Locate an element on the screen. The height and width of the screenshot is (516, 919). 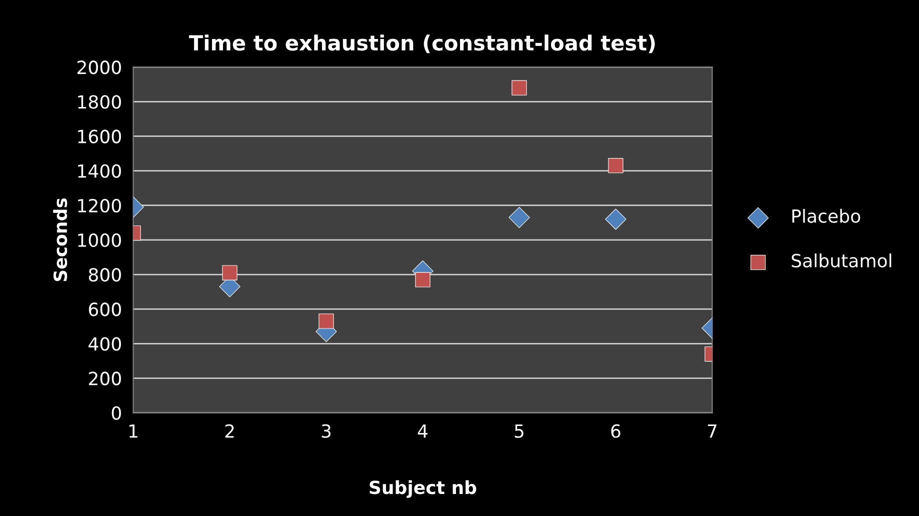
y-tick-label: 2000 is located at coordinates (99, 67).